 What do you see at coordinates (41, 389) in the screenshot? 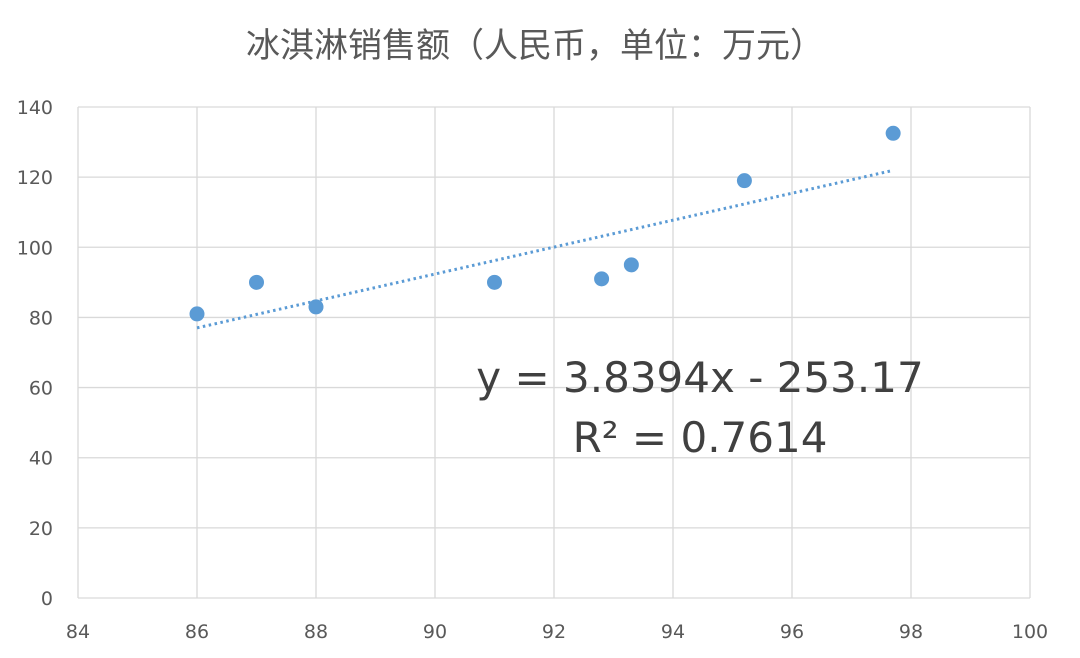
I see `y-tick-label: 60` at bounding box center [41, 389].